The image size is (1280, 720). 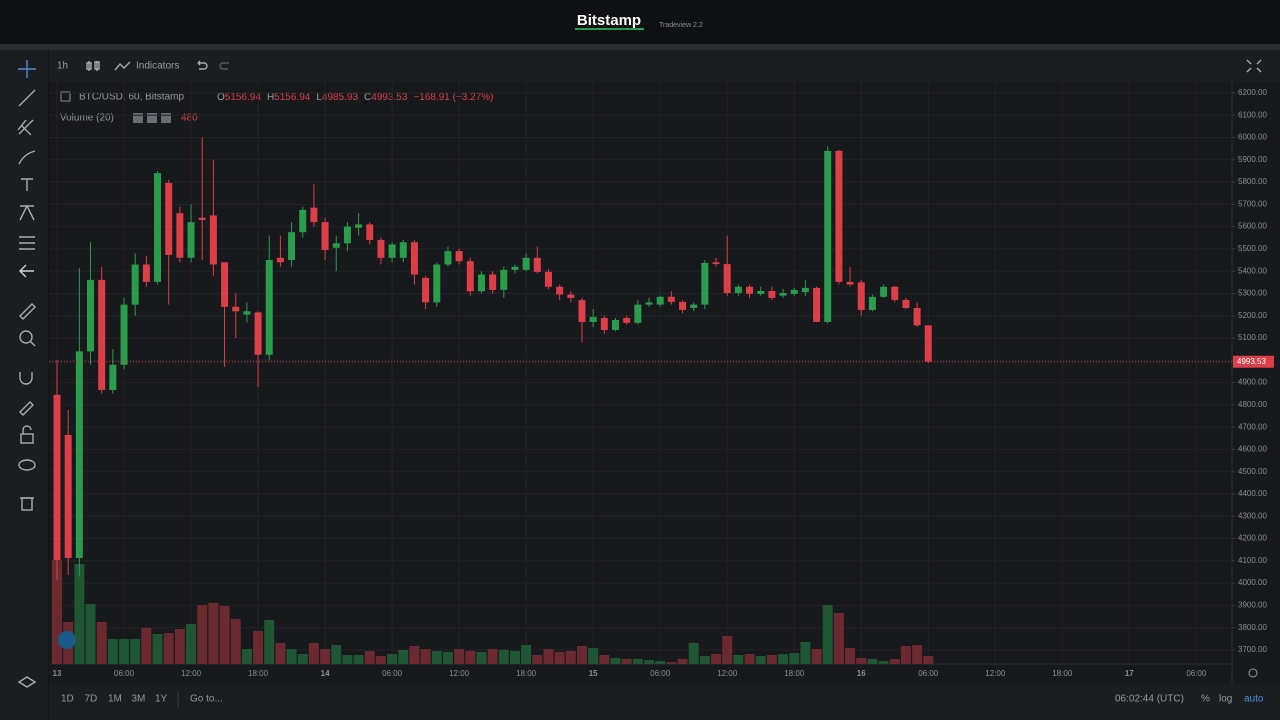 I want to click on y-tick-label: 3900.00, so click(x=1252, y=605).